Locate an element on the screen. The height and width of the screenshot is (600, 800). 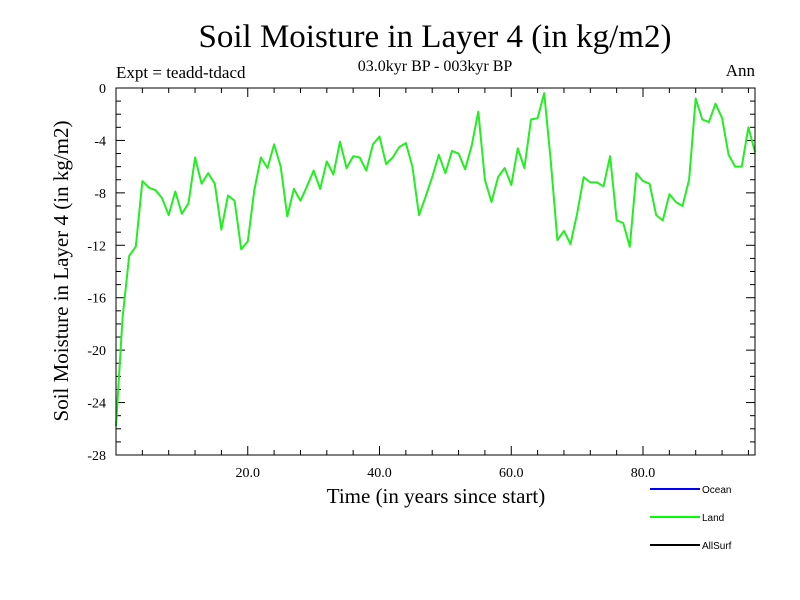
x-tick-label: 80.0 is located at coordinates (643, 473).